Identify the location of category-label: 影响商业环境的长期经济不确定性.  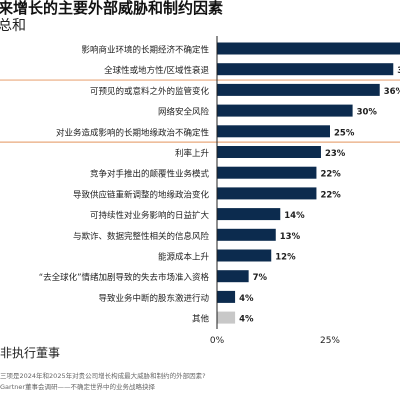
(145, 50).